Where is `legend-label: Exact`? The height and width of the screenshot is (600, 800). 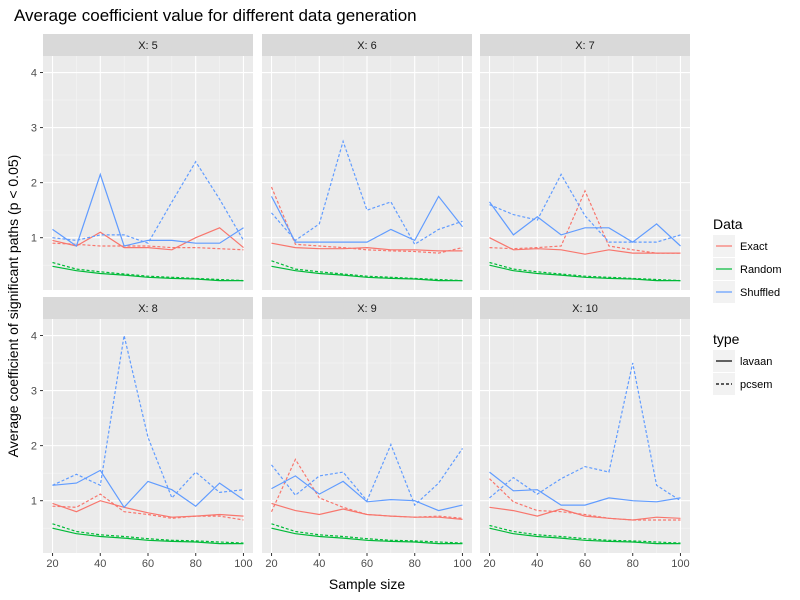 legend-label: Exact is located at coordinates (754, 247).